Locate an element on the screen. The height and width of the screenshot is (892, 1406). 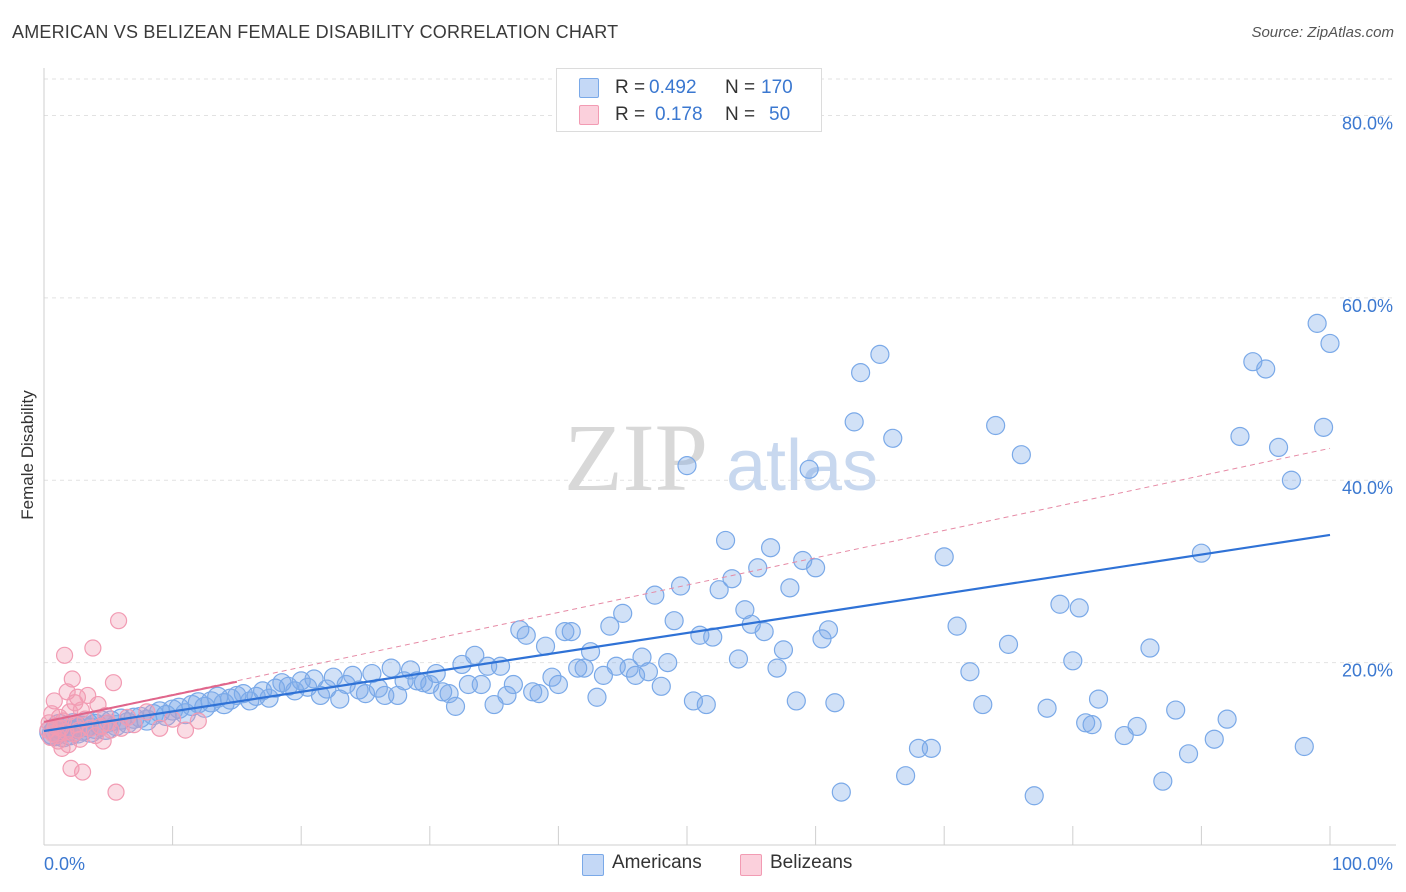
r-value: 0.178 is located at coordinates (679, 114).